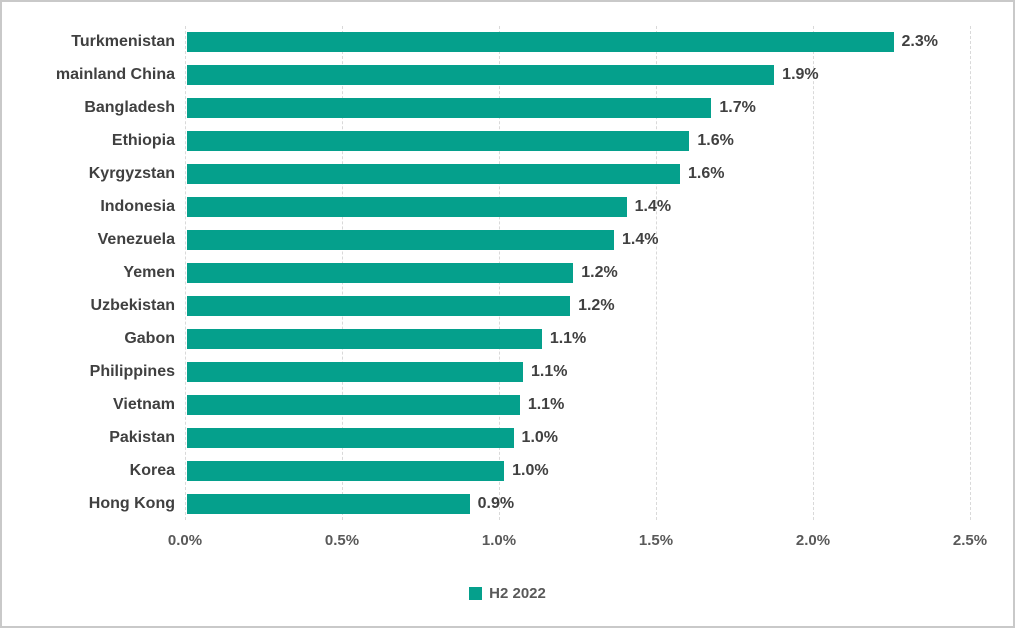  I want to click on bar-row: Venezuela 1.4%, so click(534, 240).